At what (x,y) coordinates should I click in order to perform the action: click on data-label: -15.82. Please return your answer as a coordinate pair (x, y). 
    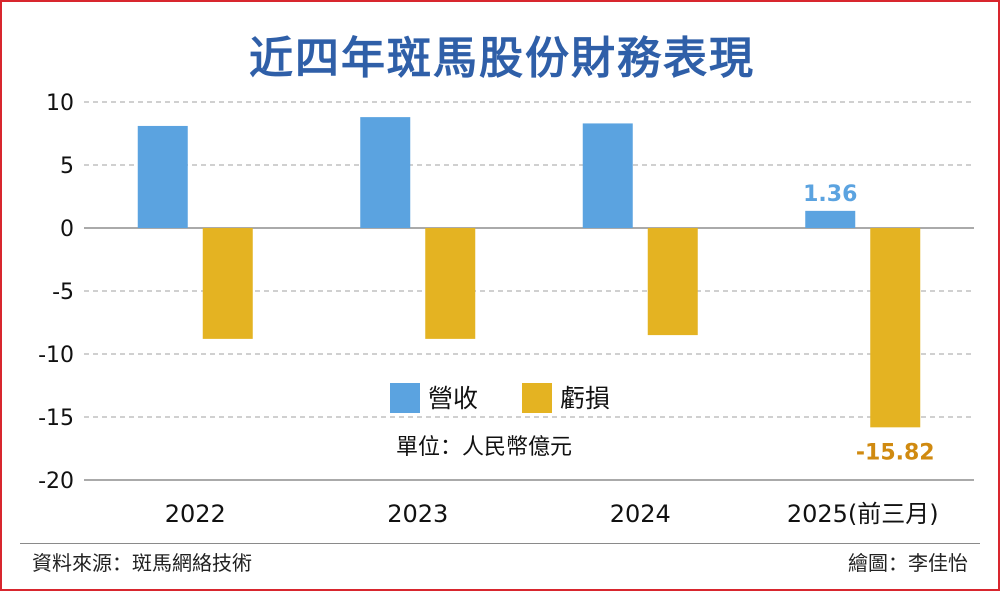
    Looking at the image, I should click on (895, 452).